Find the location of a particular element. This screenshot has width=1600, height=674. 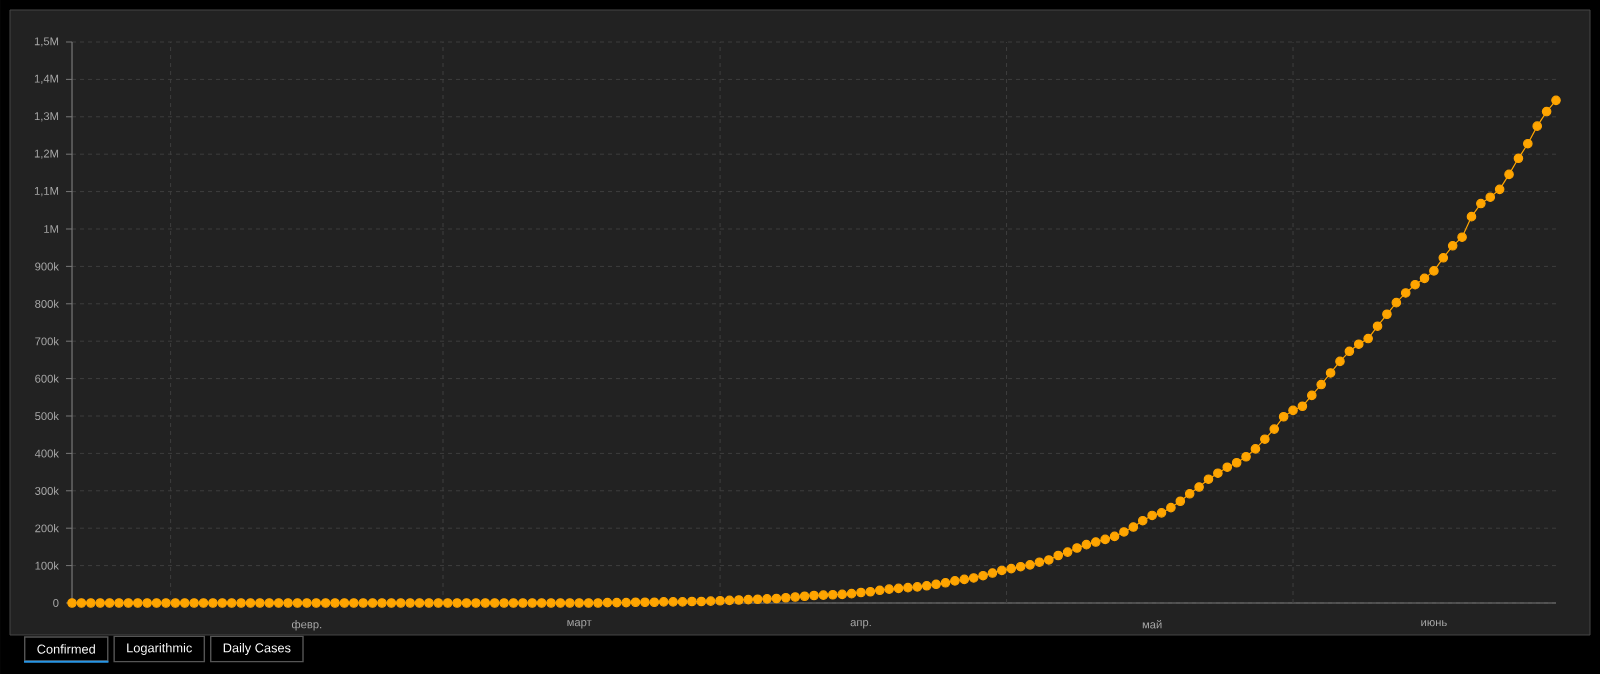

text: Logarithmic is located at coordinates (159, 649).